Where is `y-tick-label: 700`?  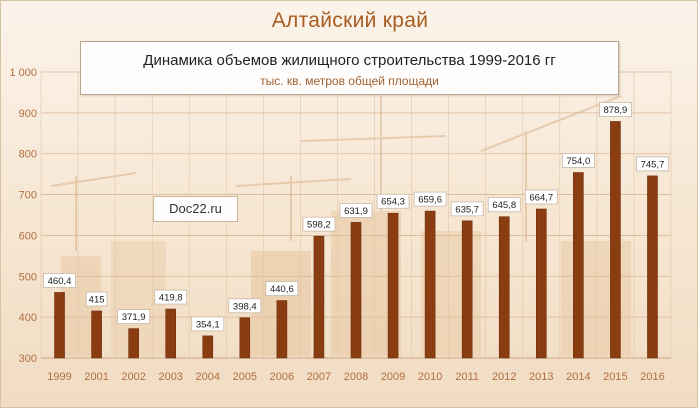 y-tick-label: 700 is located at coordinates (28, 196).